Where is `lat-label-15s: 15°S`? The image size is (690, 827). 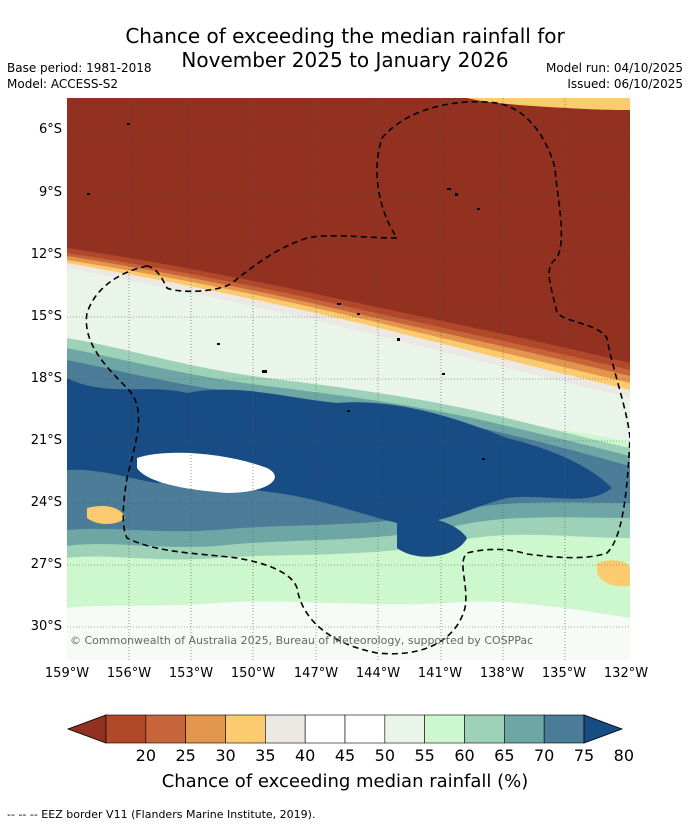
lat-label-15s: 15°S is located at coordinates (46, 316).